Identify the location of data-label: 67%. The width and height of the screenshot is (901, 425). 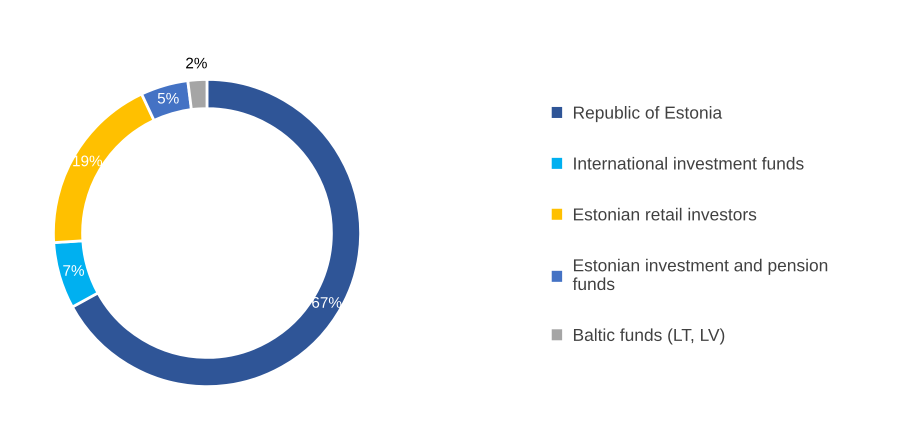
(327, 302).